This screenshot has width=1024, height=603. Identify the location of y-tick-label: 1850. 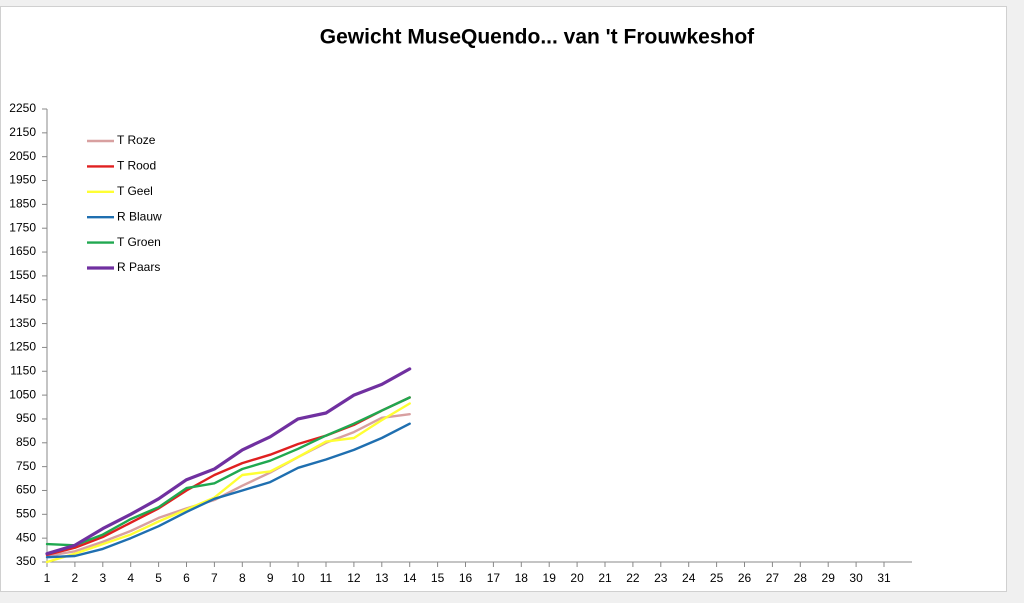
(22, 204).